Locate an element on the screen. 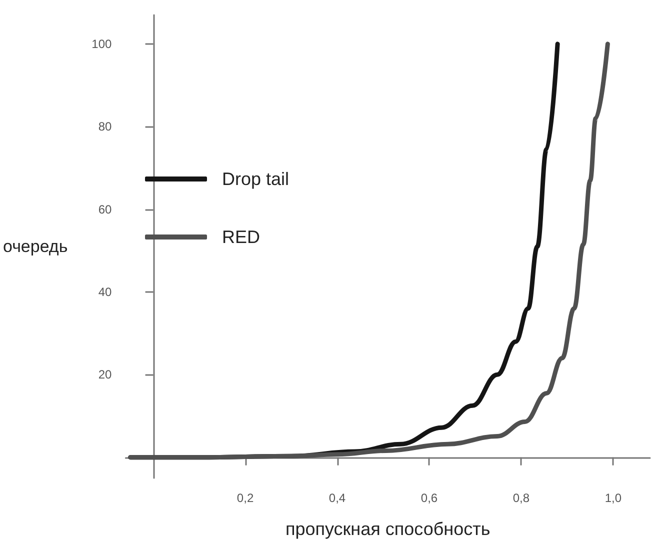 Image resolution: width=654 pixels, height=543 pixels. legend-label: Drop tail is located at coordinates (256, 179).